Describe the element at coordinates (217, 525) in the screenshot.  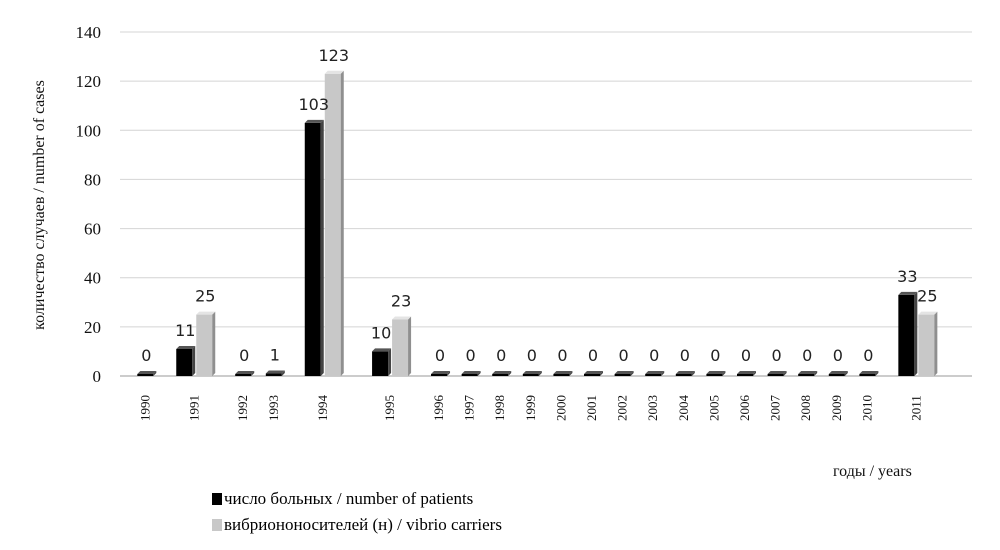
I see `legend-swatch-carriers` at that location.